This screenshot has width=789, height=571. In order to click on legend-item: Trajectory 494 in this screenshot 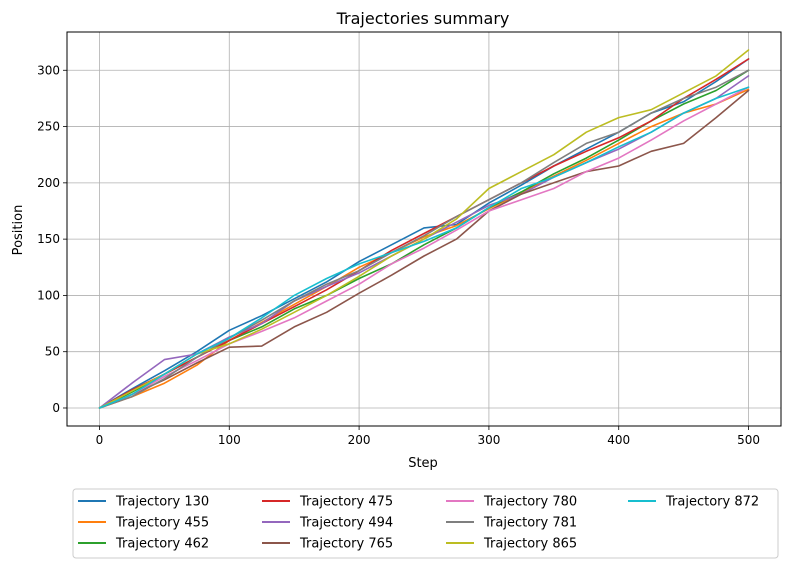, I will do `click(327, 523)`.